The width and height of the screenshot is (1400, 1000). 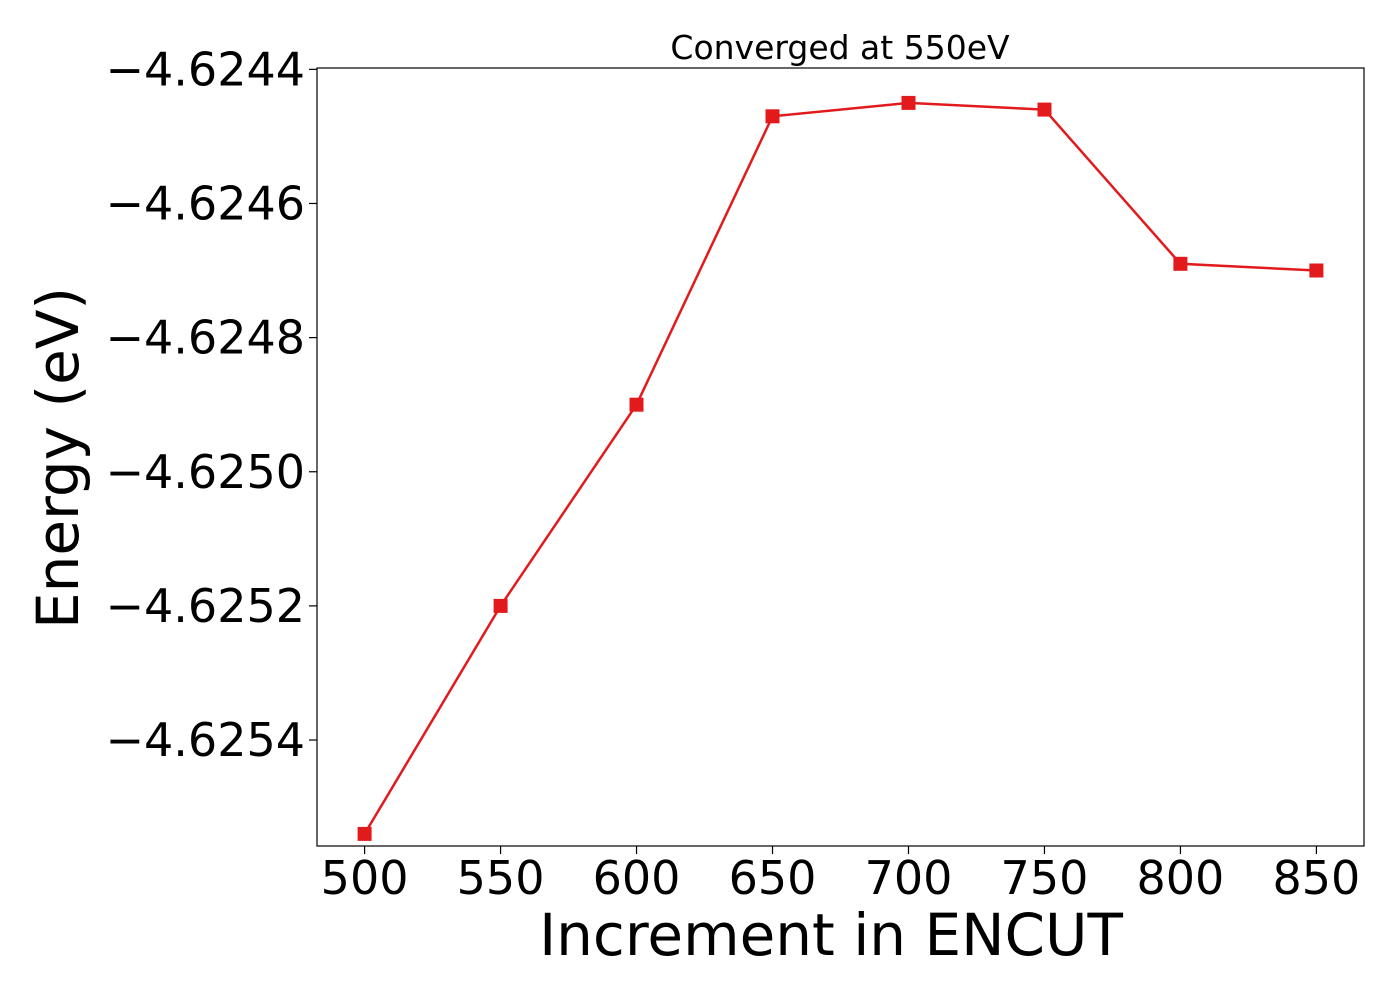 I want to click on x-tick-label: 550, so click(x=501, y=878).